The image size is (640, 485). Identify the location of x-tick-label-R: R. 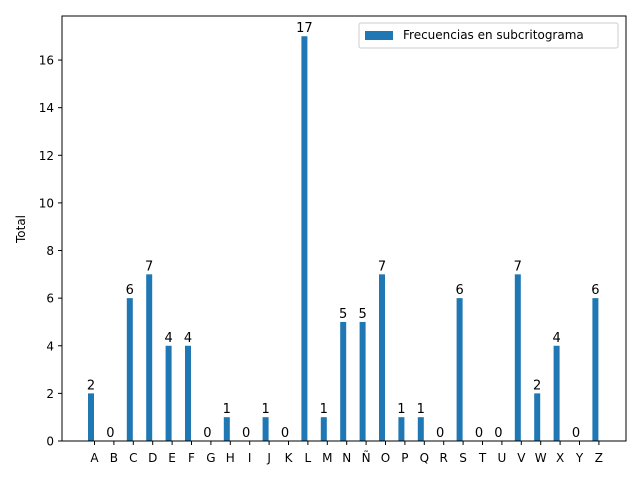
(444, 458).